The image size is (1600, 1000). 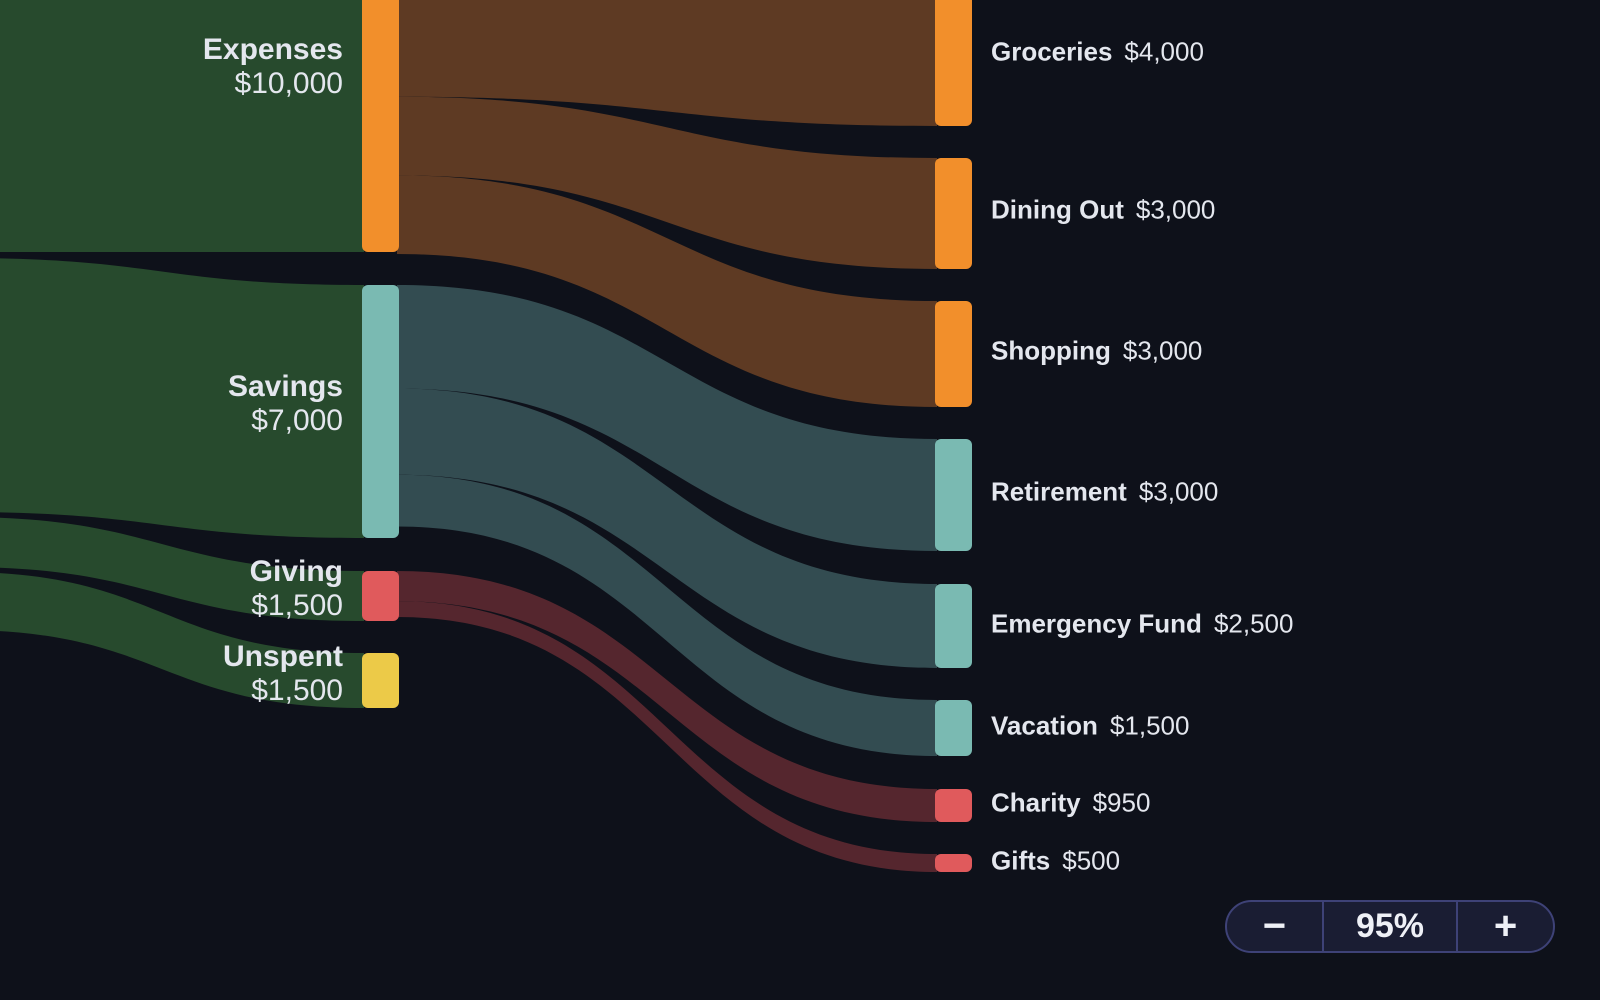 I want to click on label-vacation-name: Vacation, so click(x=1044, y=725).